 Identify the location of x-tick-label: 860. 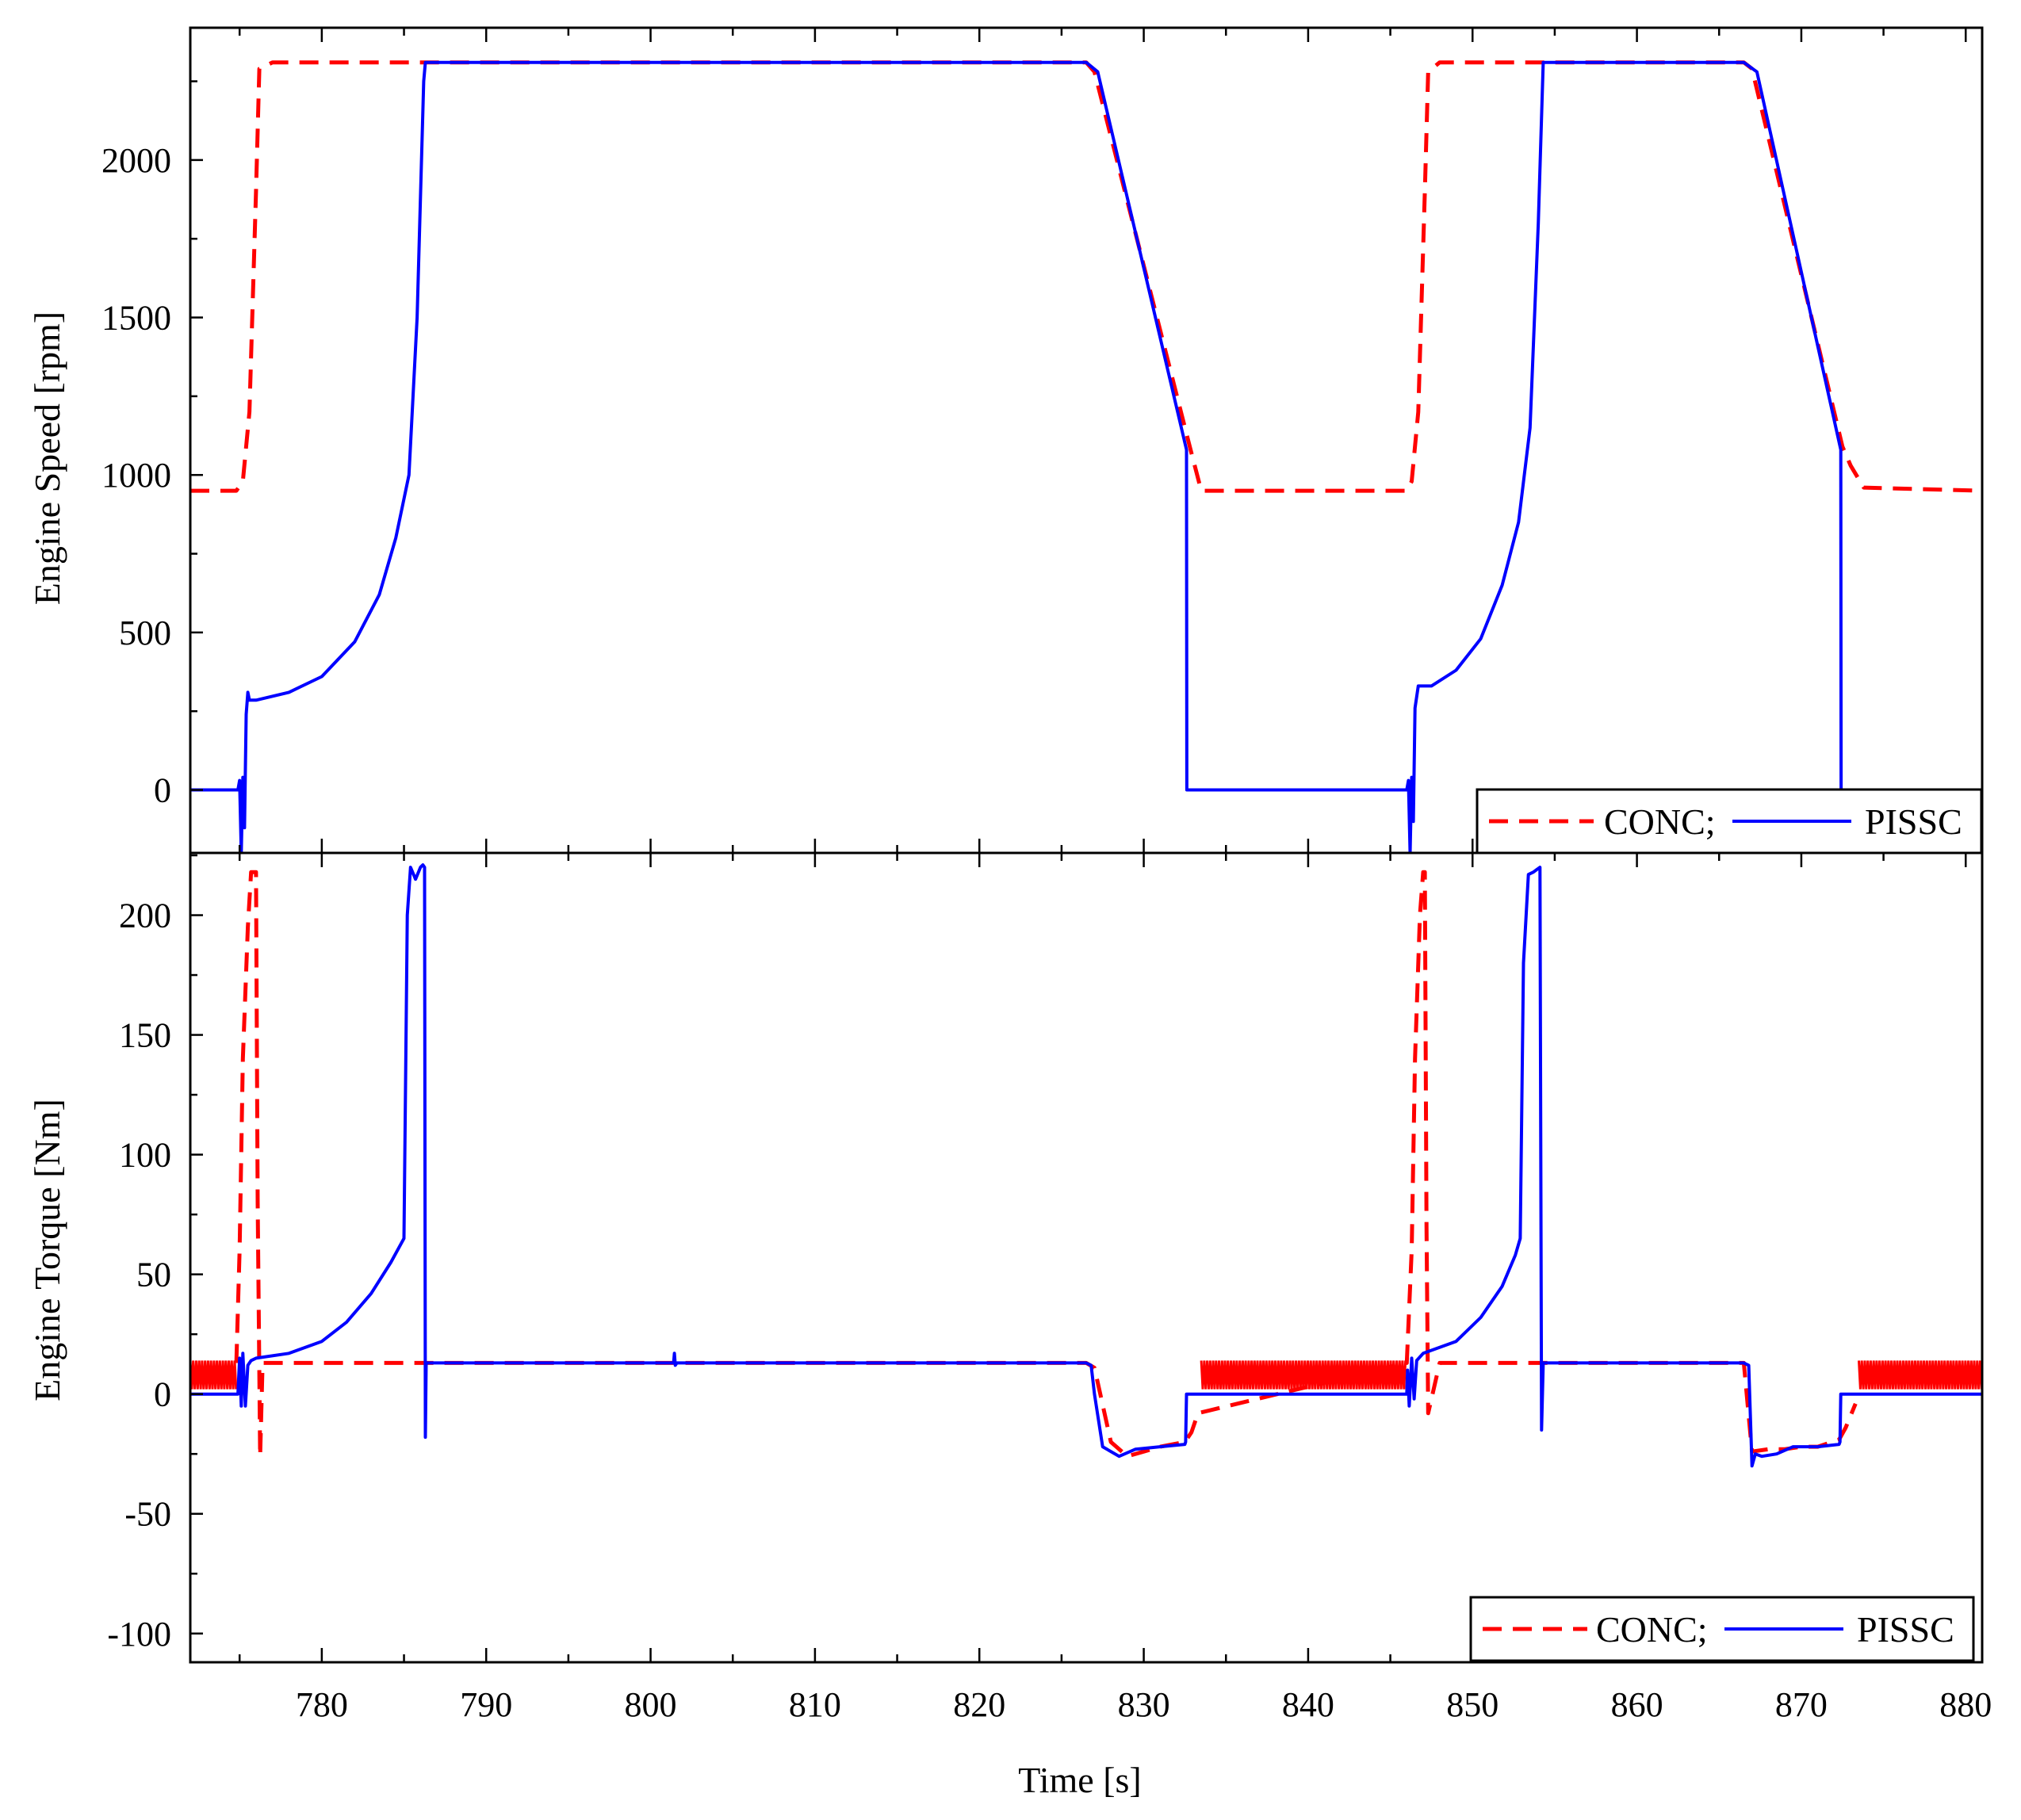
(1637, 1704).